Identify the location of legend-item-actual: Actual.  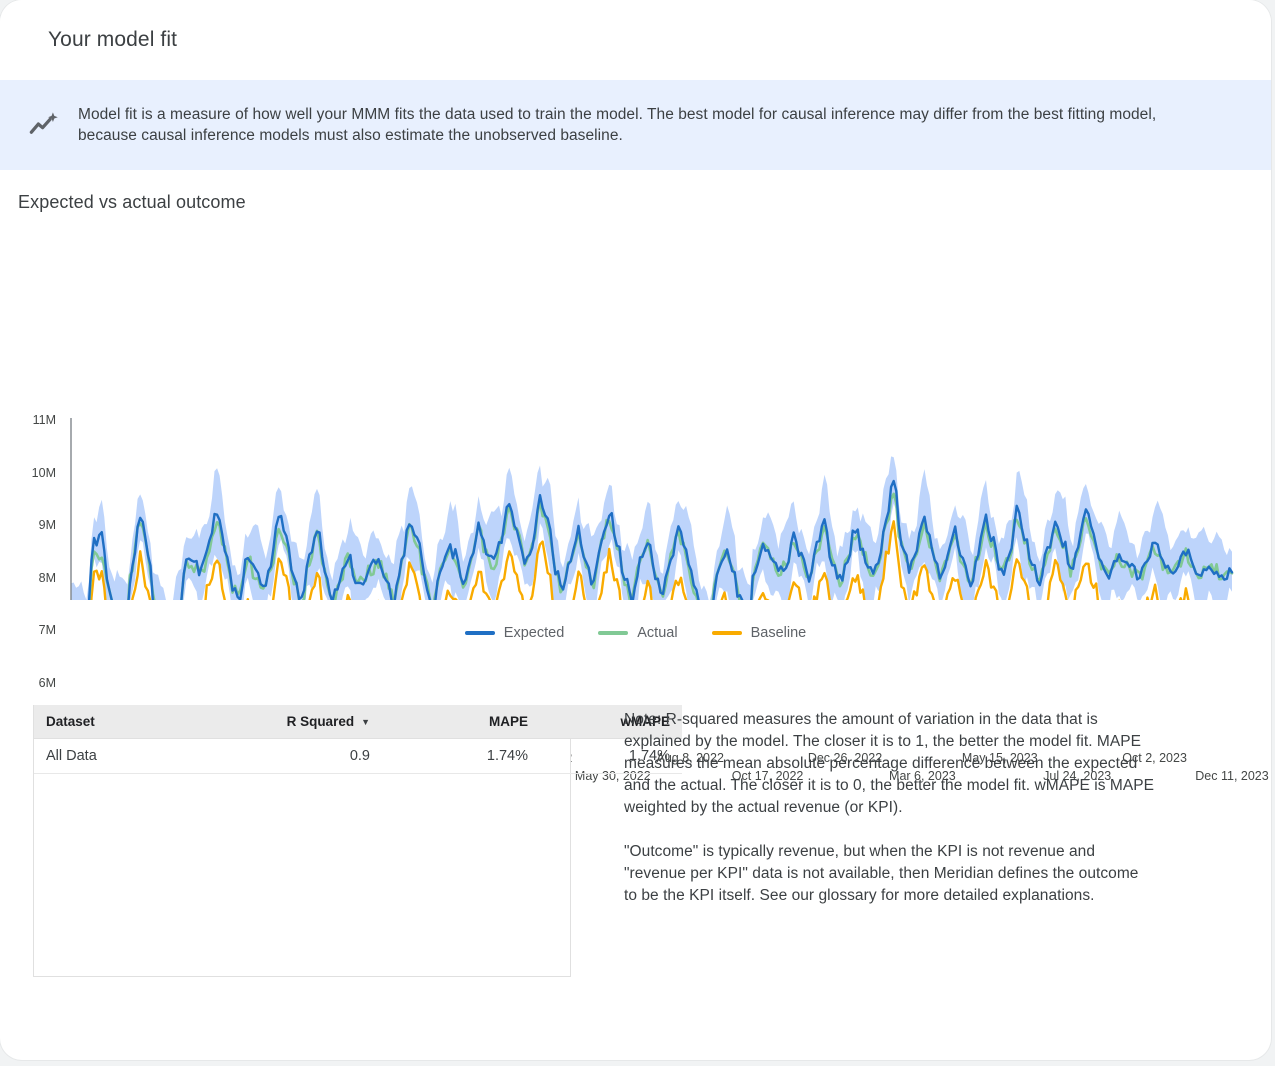
(638, 633).